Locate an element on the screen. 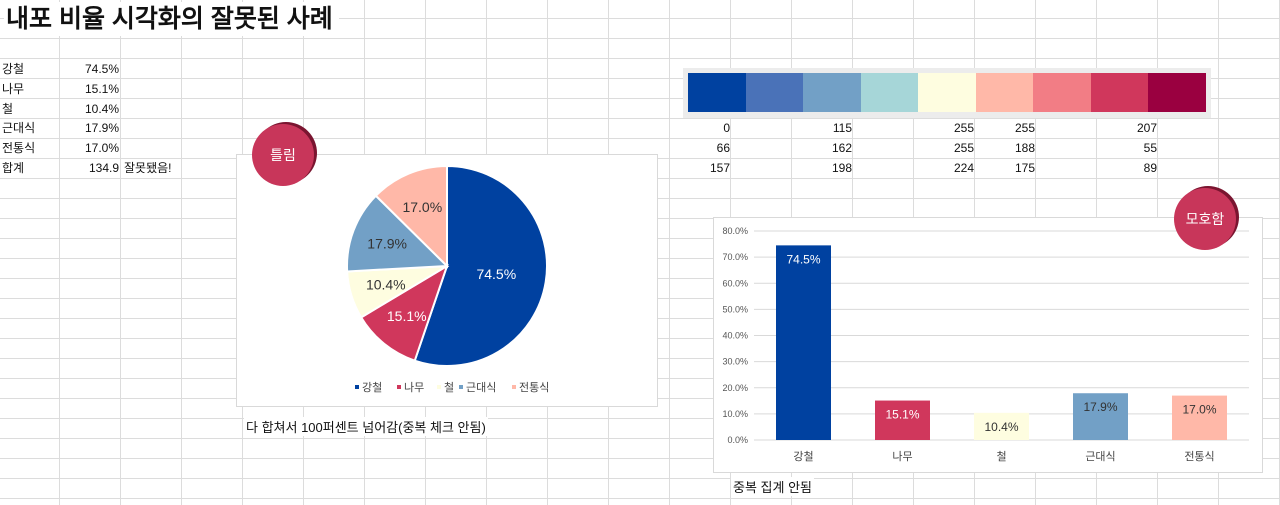 Image resolution: width=1280 pixels, height=505 pixels. legend-label: 나무 is located at coordinates (414, 387).